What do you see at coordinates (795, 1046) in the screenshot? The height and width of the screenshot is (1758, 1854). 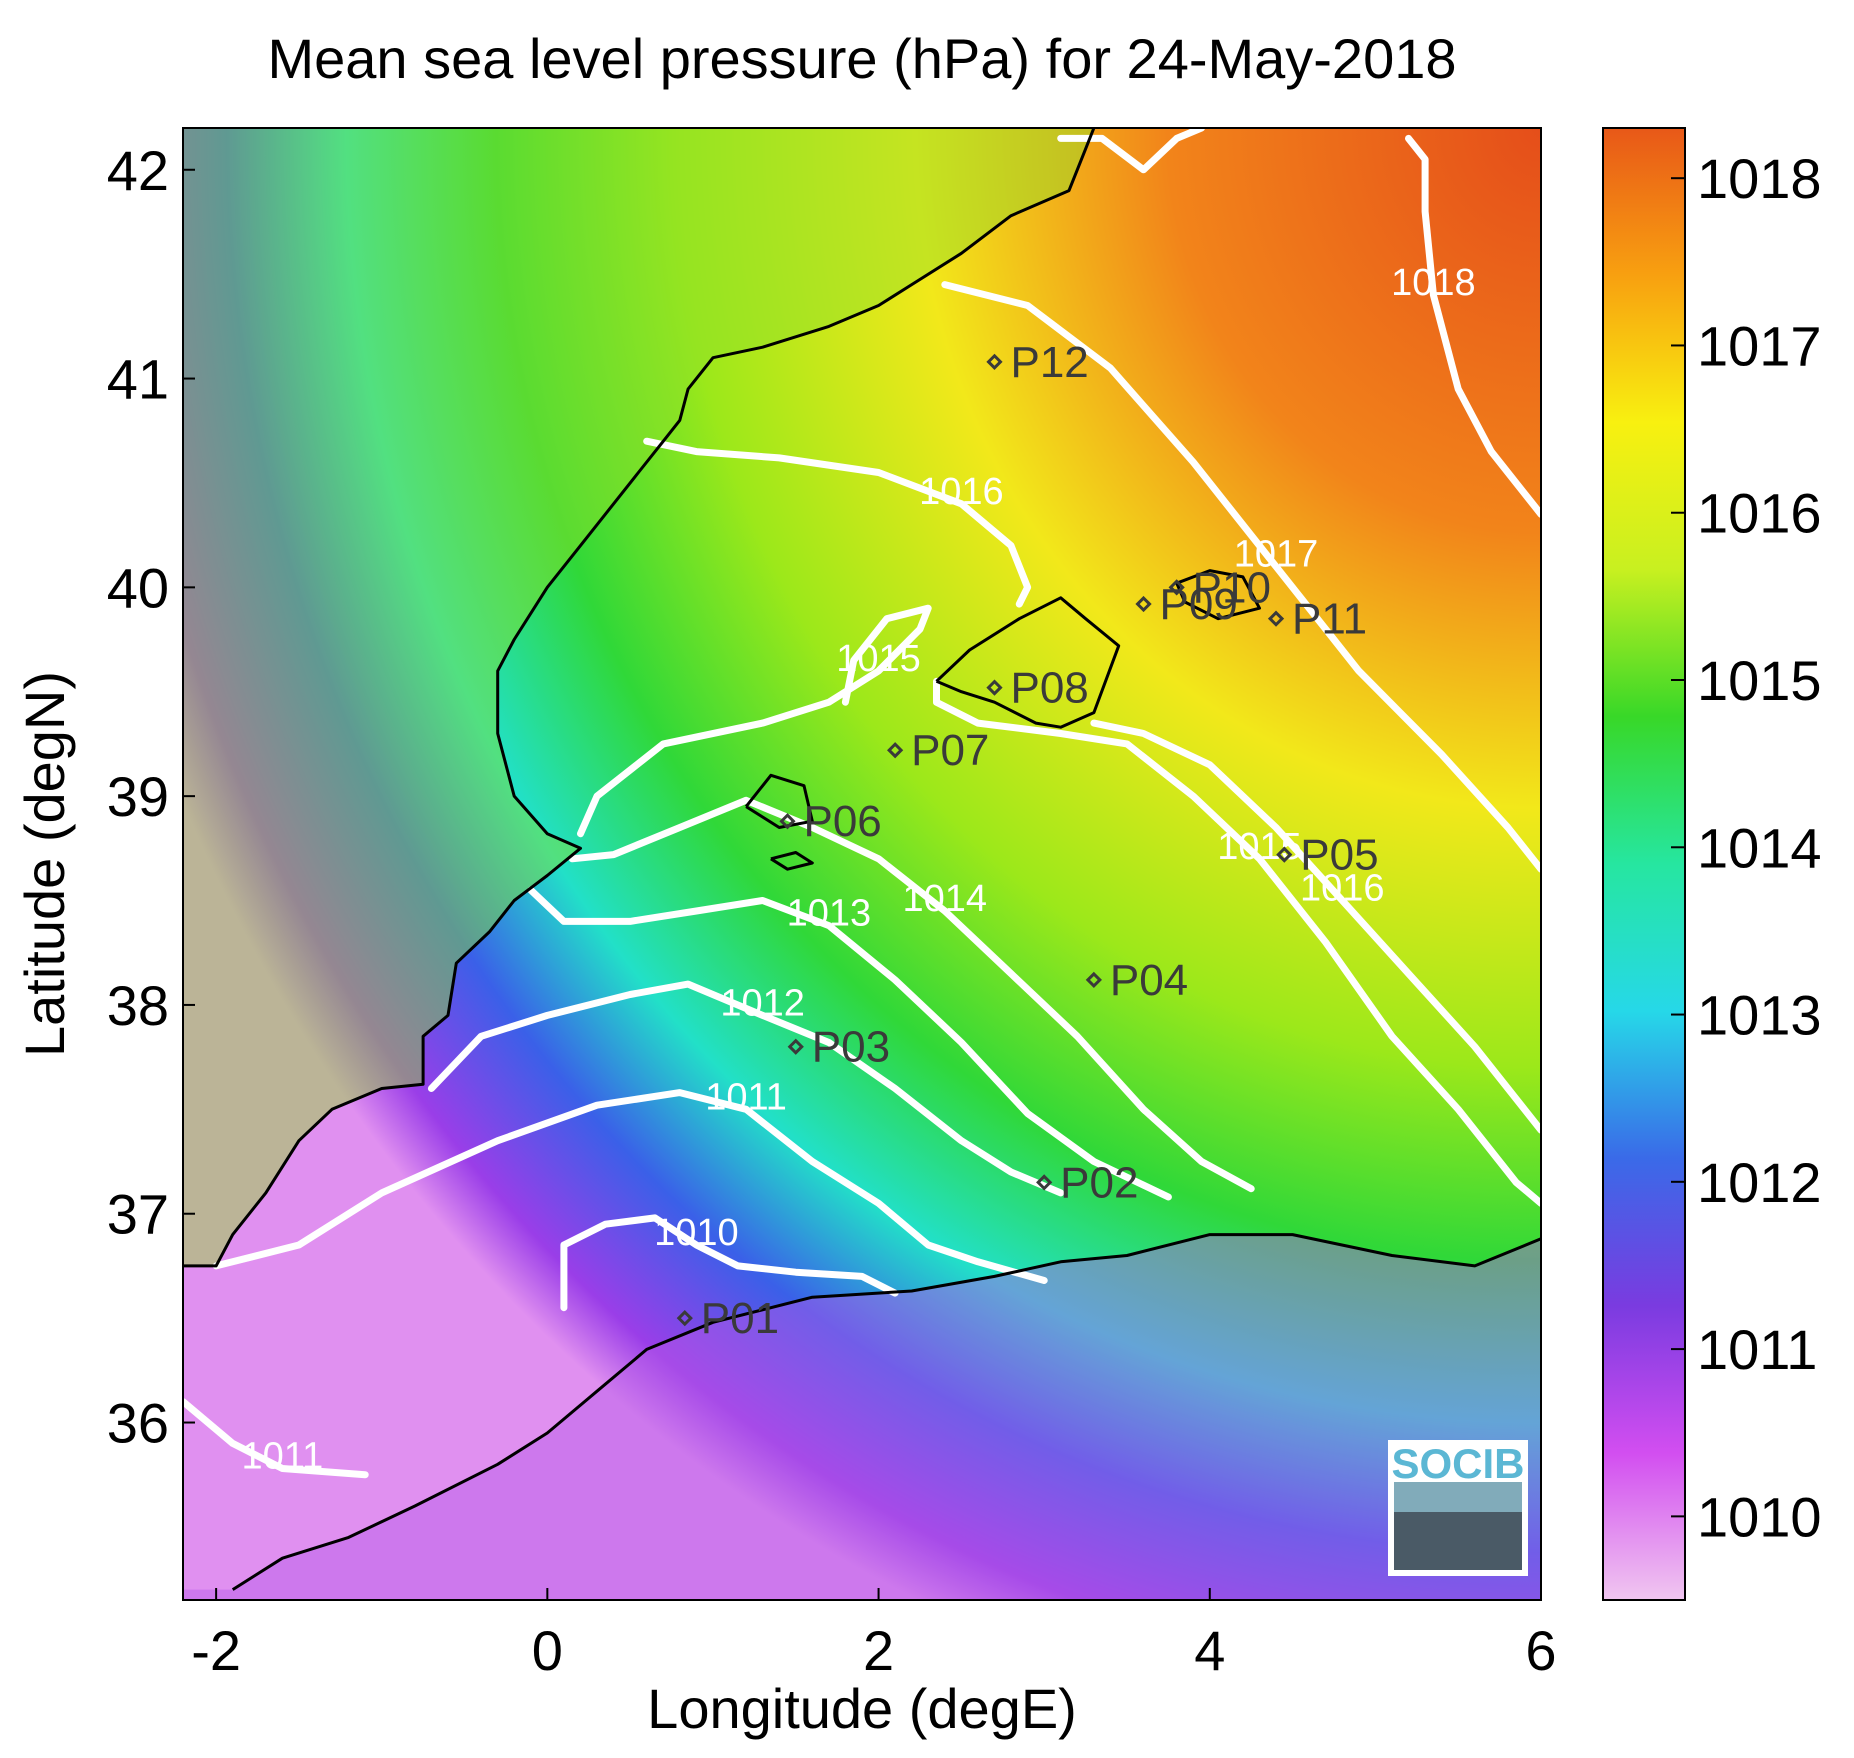 I see `station-marker-p03` at bounding box center [795, 1046].